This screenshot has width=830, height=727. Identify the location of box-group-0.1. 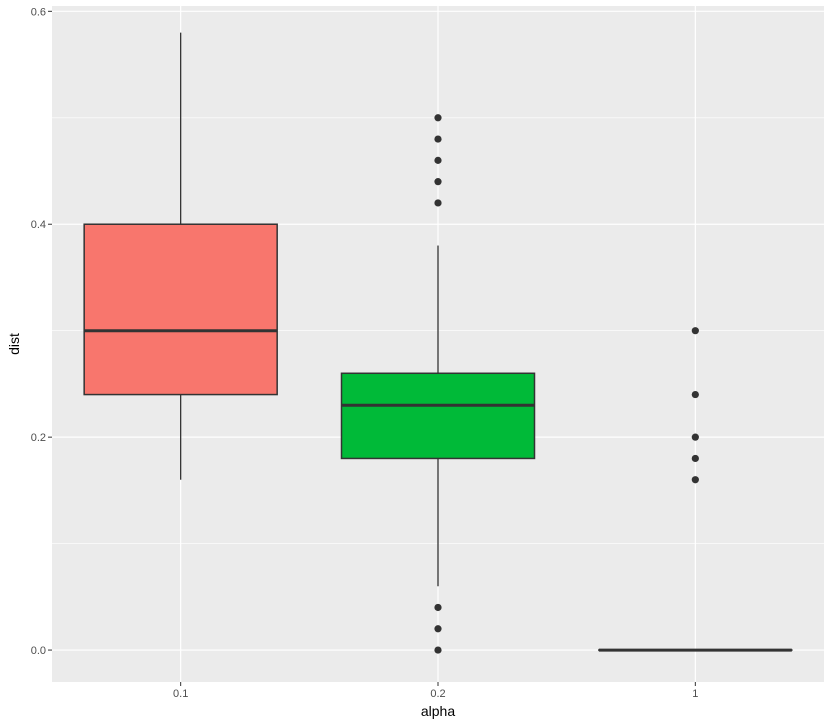
(180, 256).